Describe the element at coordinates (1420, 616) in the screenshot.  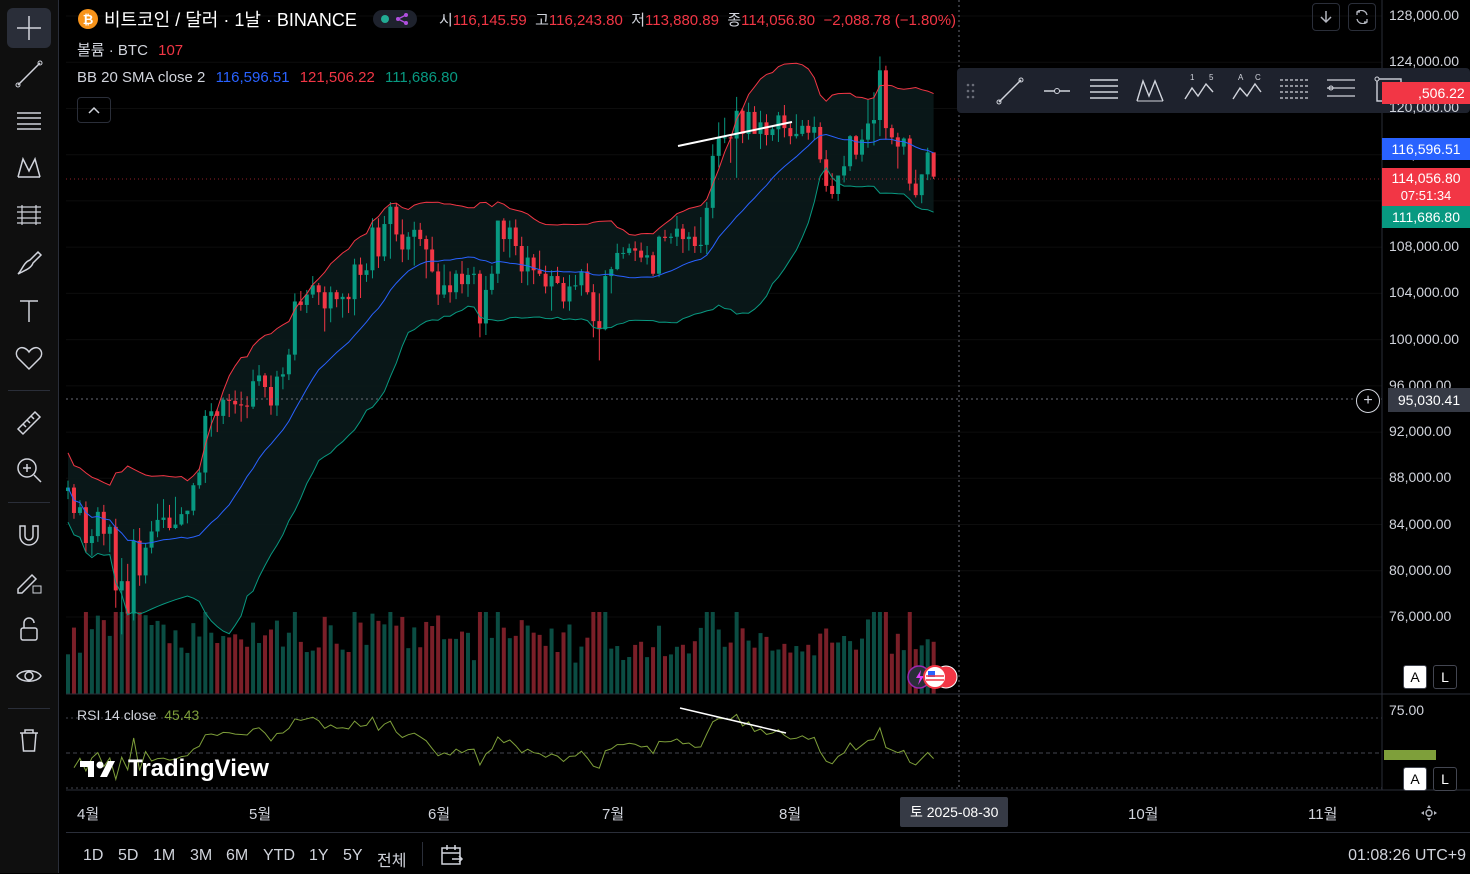
I see `price-axis-tick: 76,000.00` at that location.